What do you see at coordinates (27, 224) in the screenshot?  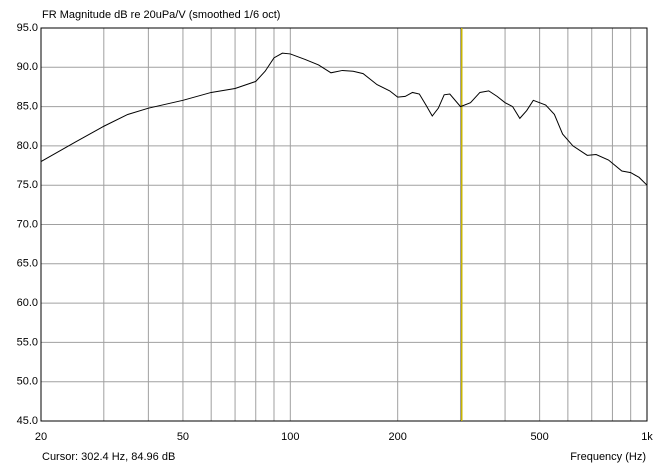 I see `y-tick-label: 70.0` at bounding box center [27, 224].